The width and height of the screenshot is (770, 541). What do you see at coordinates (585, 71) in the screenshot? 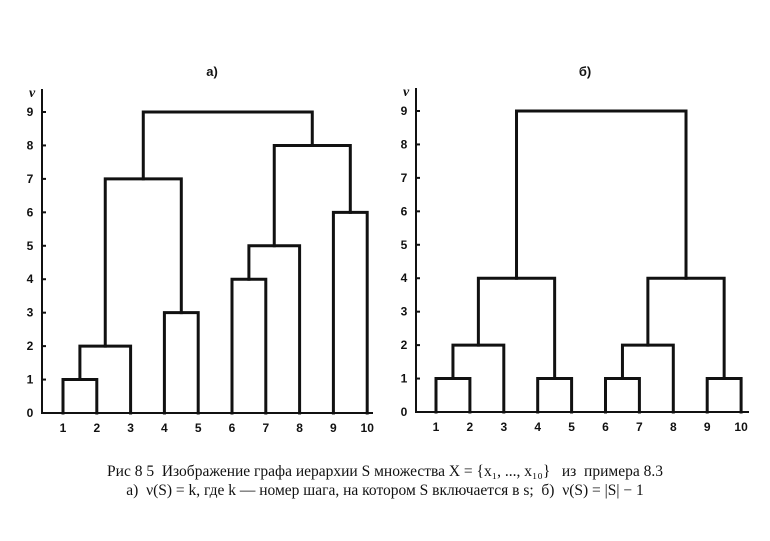
I see `panel-title: б)` at bounding box center [585, 71].